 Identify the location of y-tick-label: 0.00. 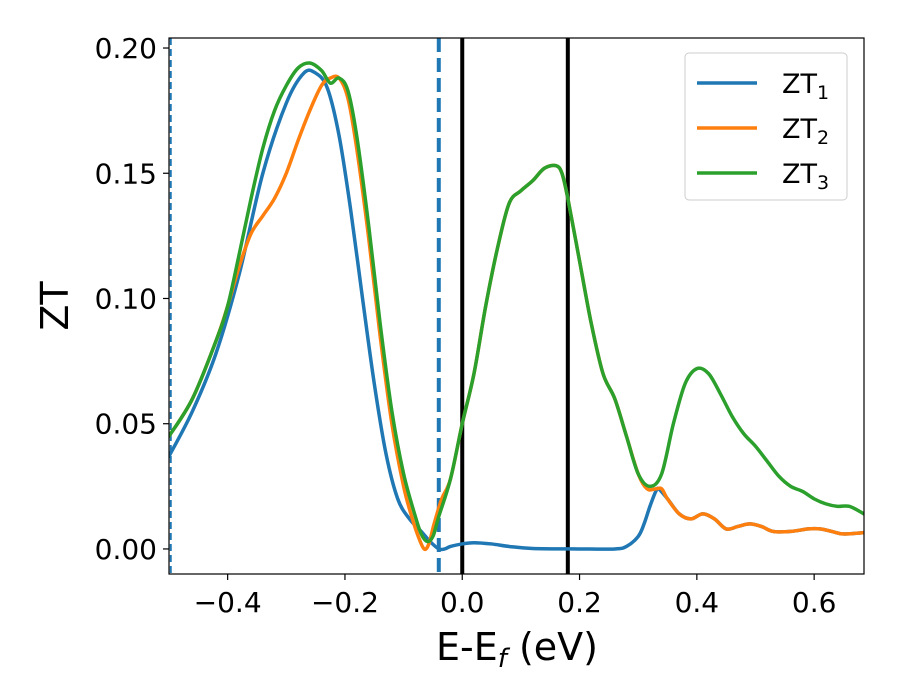
(126, 549).